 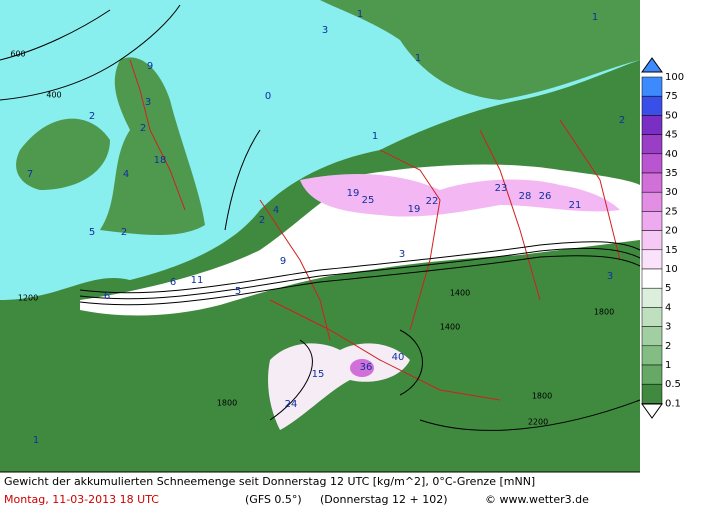 What do you see at coordinates (460, 195) in the screenshot?
I see `snow-core` at bounding box center [460, 195].